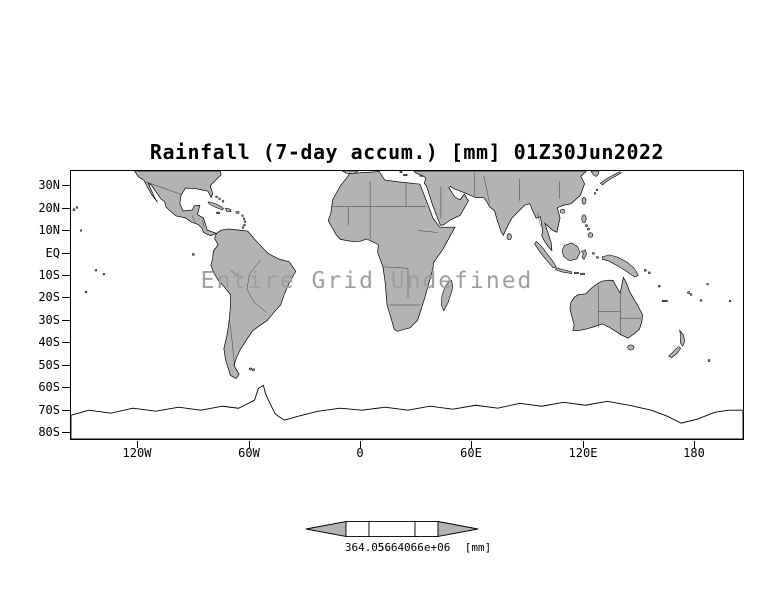 The width and height of the screenshot is (784, 612). What do you see at coordinates (249, 453) in the screenshot?
I see `lon-label-60w: 60W` at bounding box center [249, 453].